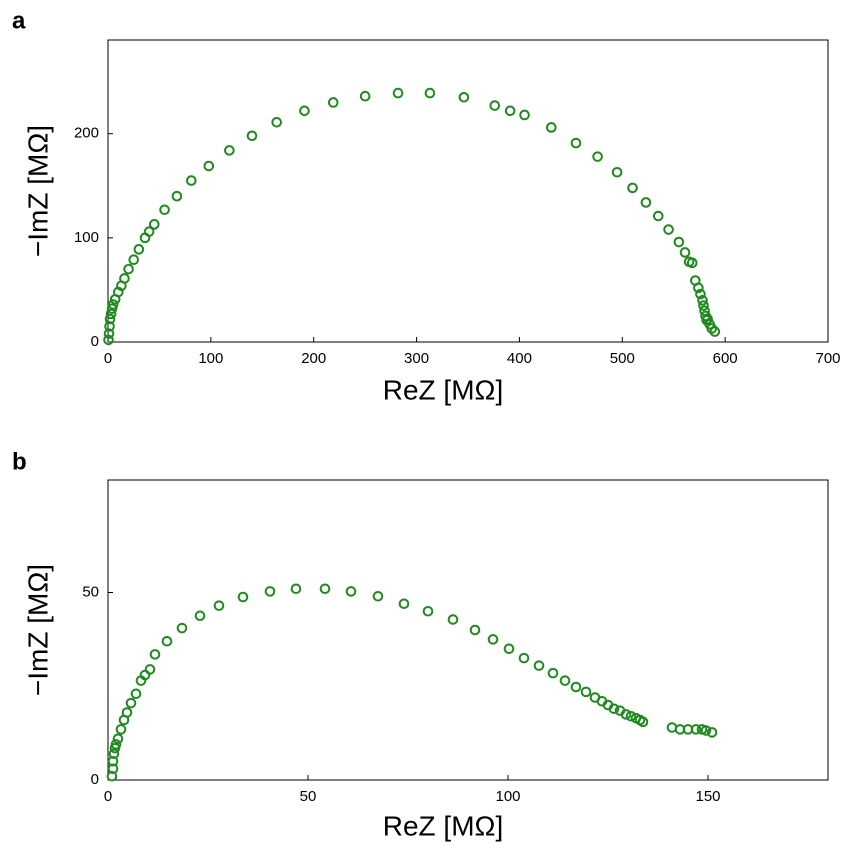 This screenshot has height=859, width=844. I want to click on x-tick-label: 300, so click(416, 358).